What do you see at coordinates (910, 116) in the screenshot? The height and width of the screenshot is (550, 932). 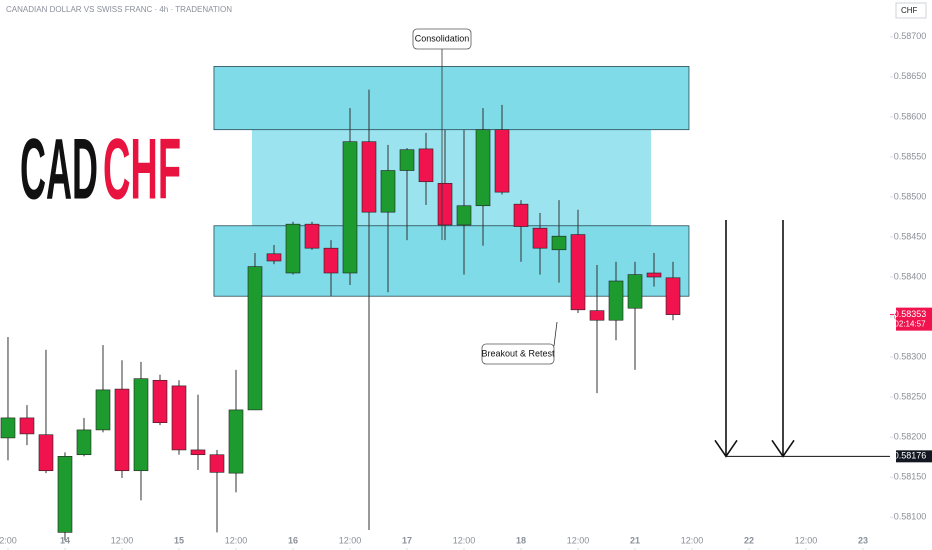 I see `y-tick-label: 0.58600` at bounding box center [910, 116].